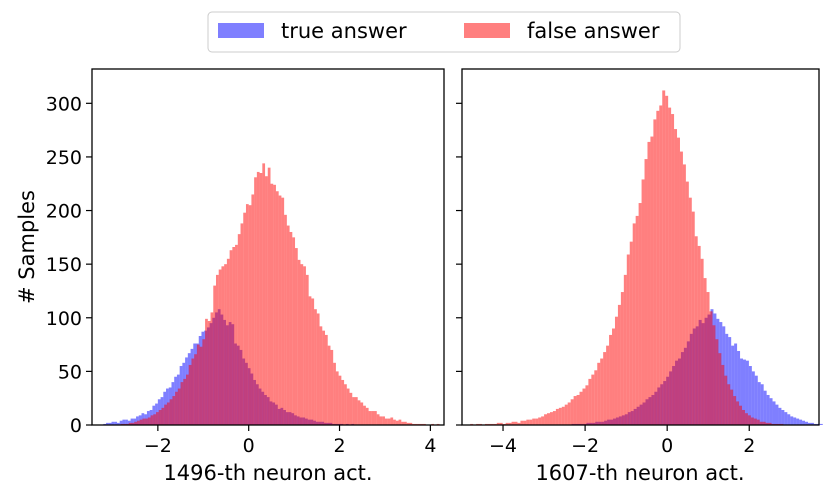 This screenshot has height=496, width=831. What do you see at coordinates (503, 446) in the screenshot?
I see `x-tick-label: −4` at bounding box center [503, 446].